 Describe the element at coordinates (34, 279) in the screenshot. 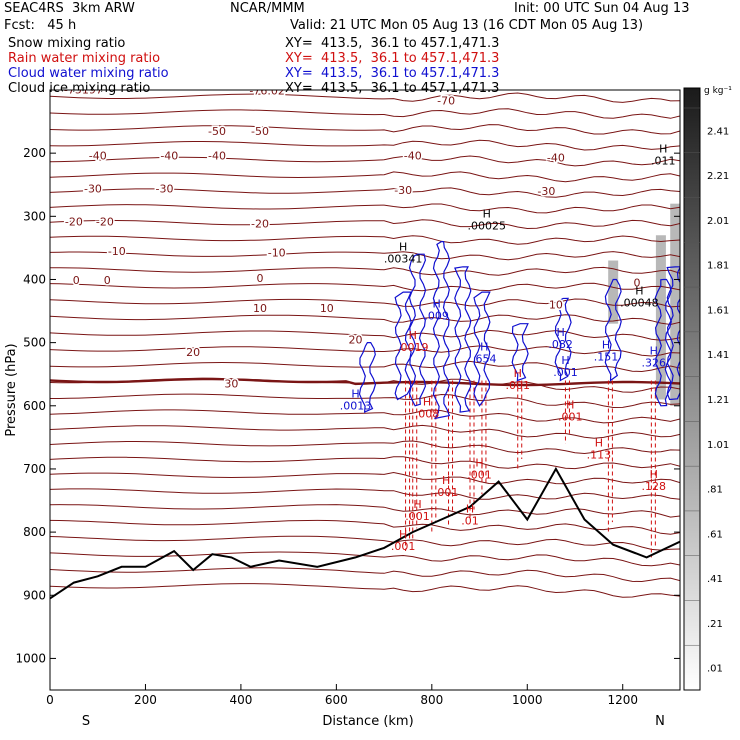

I see `y-tick-label-2: 400` at that location.